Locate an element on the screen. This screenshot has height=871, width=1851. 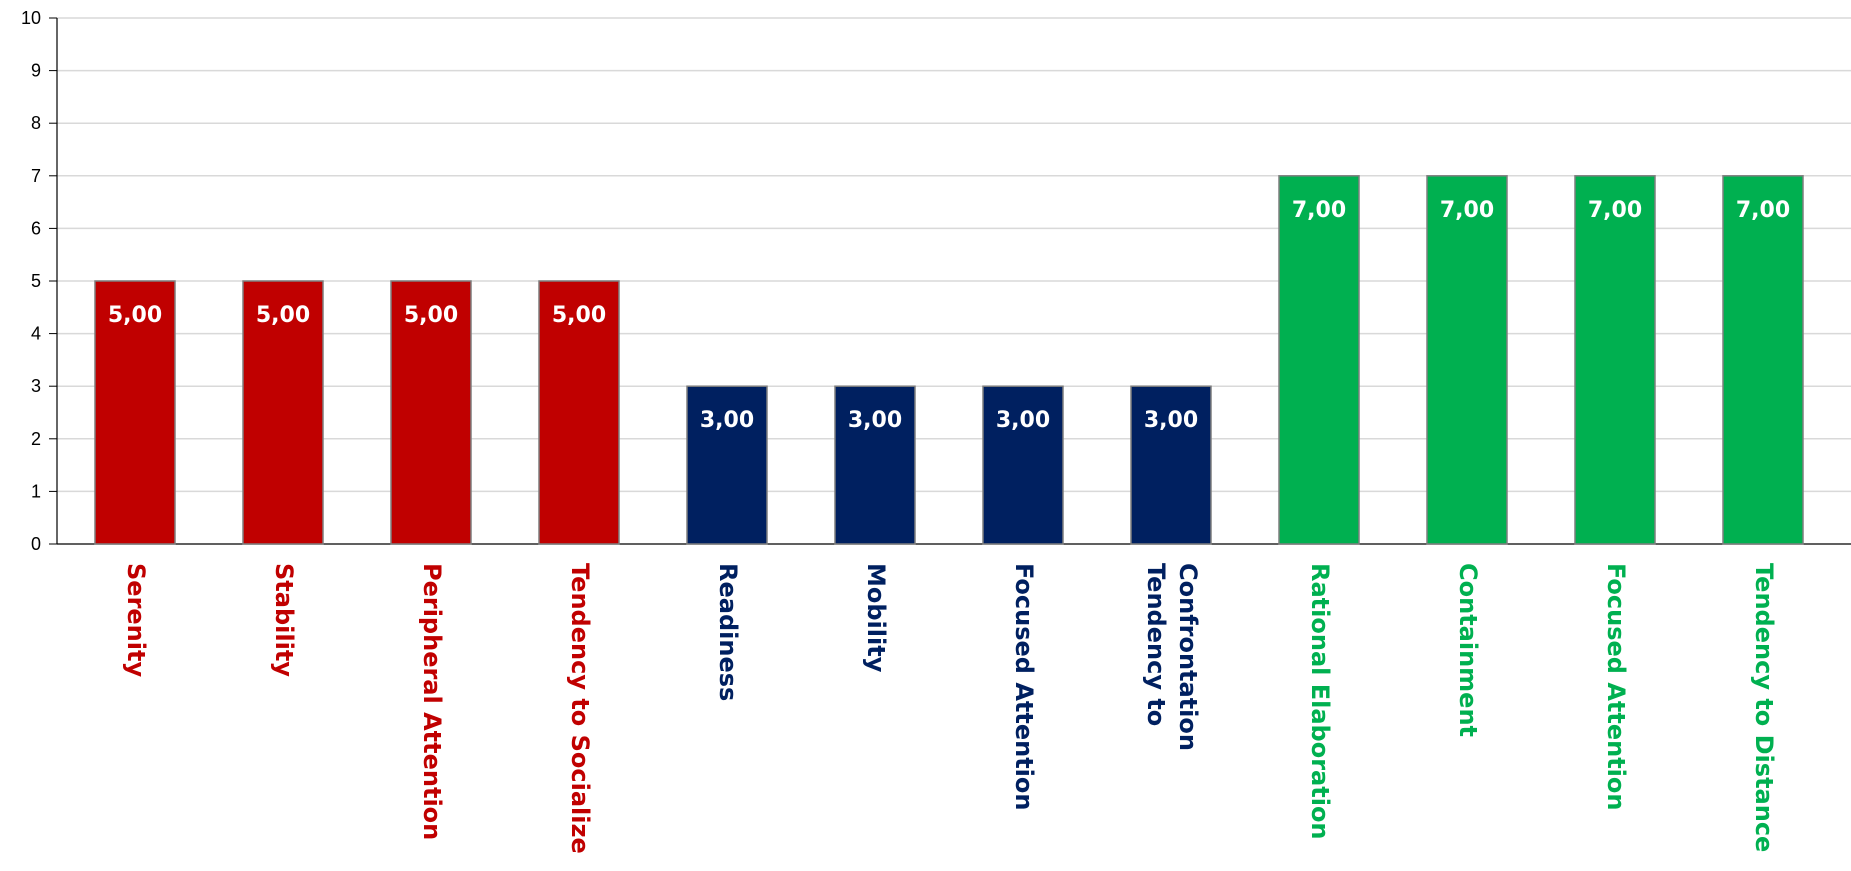
x-tick-label: Readiness is located at coordinates (728, 632).